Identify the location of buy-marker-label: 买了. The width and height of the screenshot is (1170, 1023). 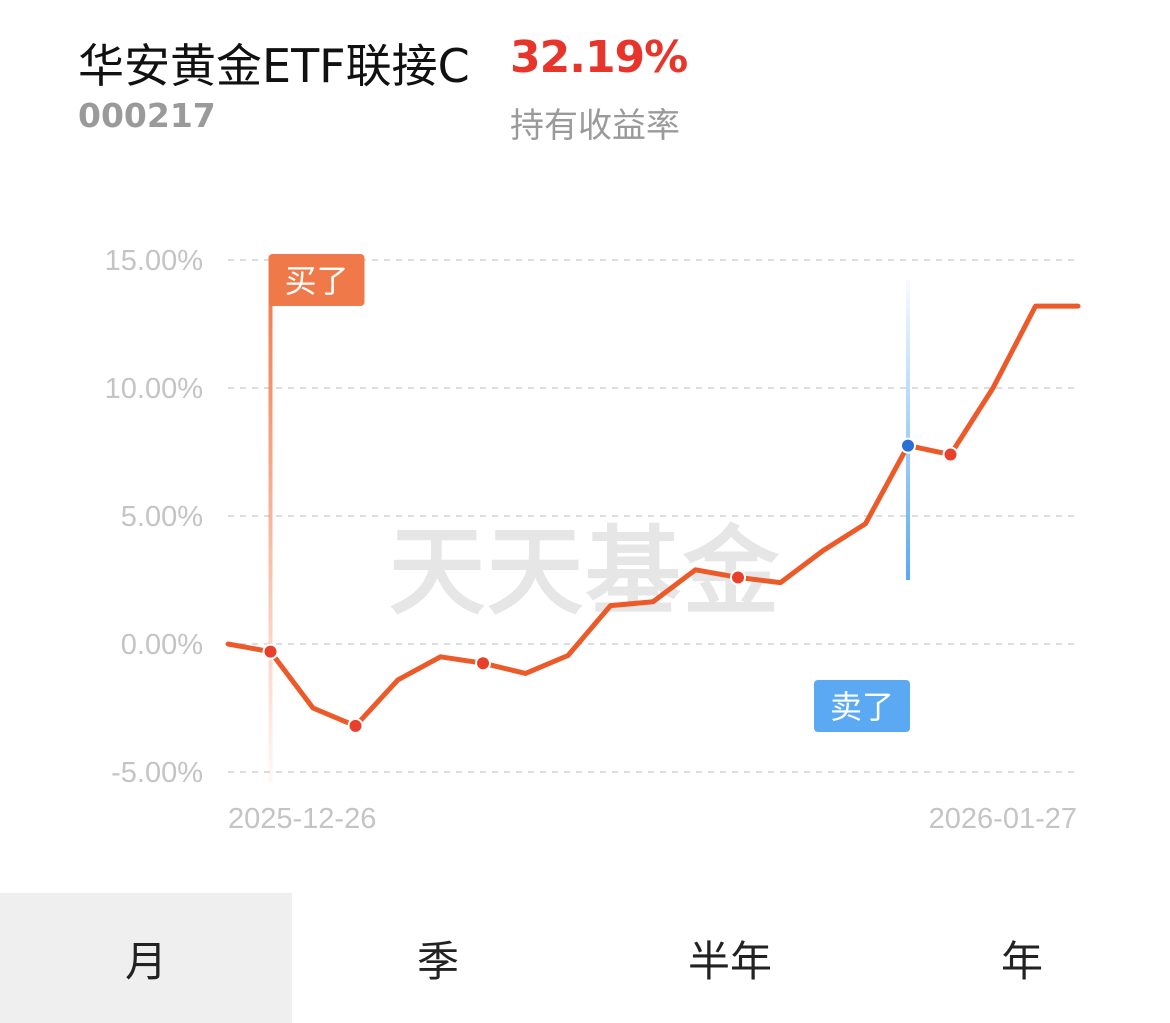
(316, 281).